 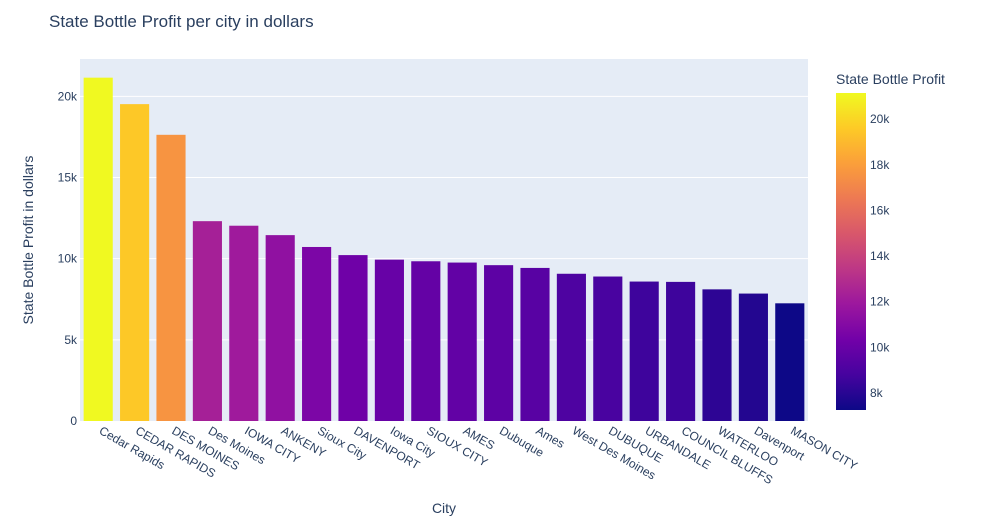 What do you see at coordinates (880, 347) in the screenshot?
I see `colorbar-tick-label: 10k` at bounding box center [880, 347].